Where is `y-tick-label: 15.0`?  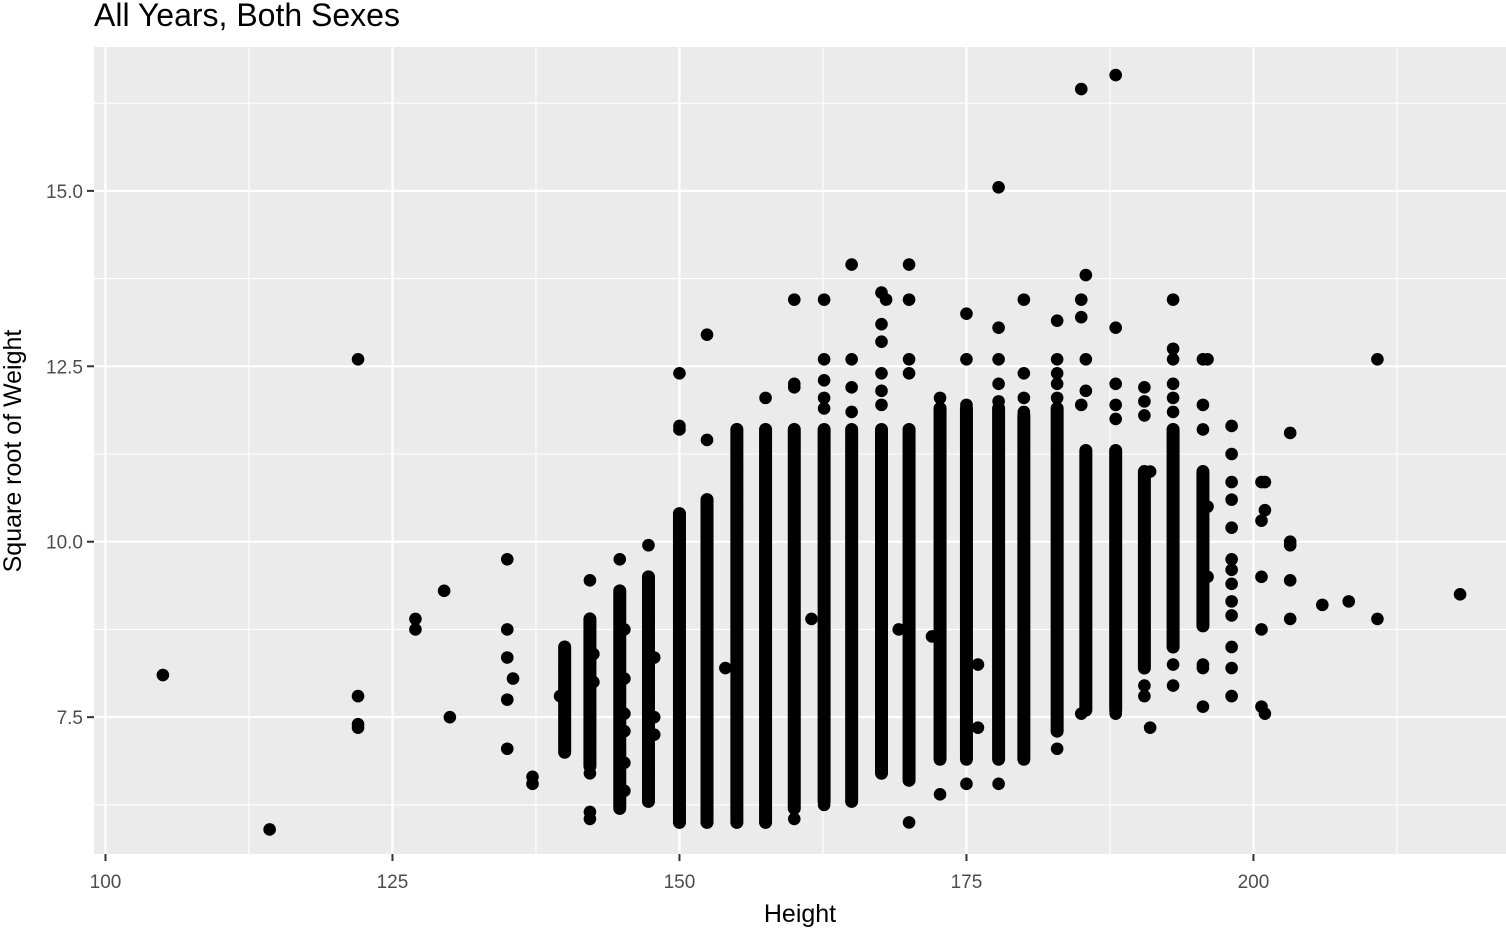
y-tick-label: 15.0 is located at coordinates (64, 192).